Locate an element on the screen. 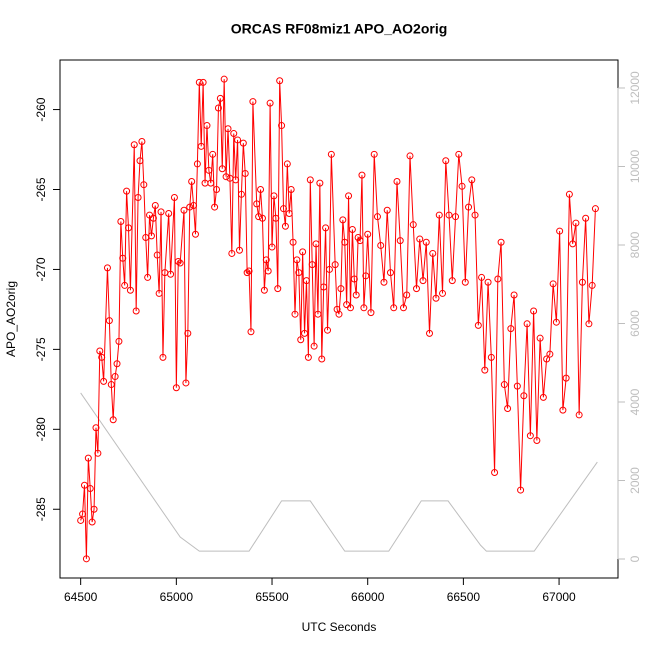  y-tick-label: -280 is located at coordinates (41, 429).